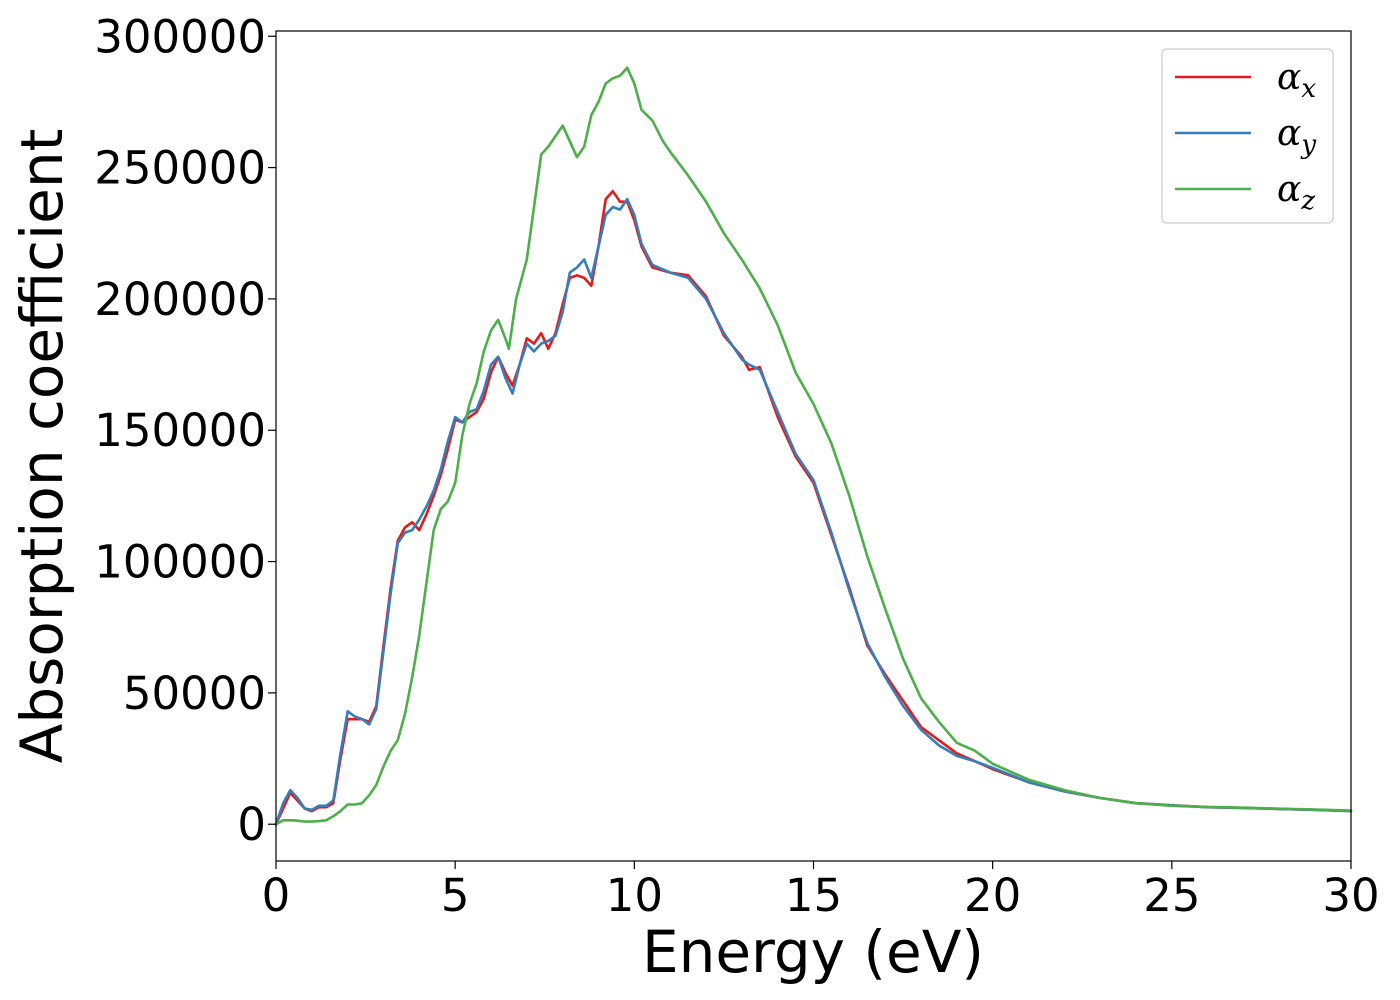  Describe the element at coordinates (276, 895) in the screenshot. I see `x-tick-label: 0` at that location.